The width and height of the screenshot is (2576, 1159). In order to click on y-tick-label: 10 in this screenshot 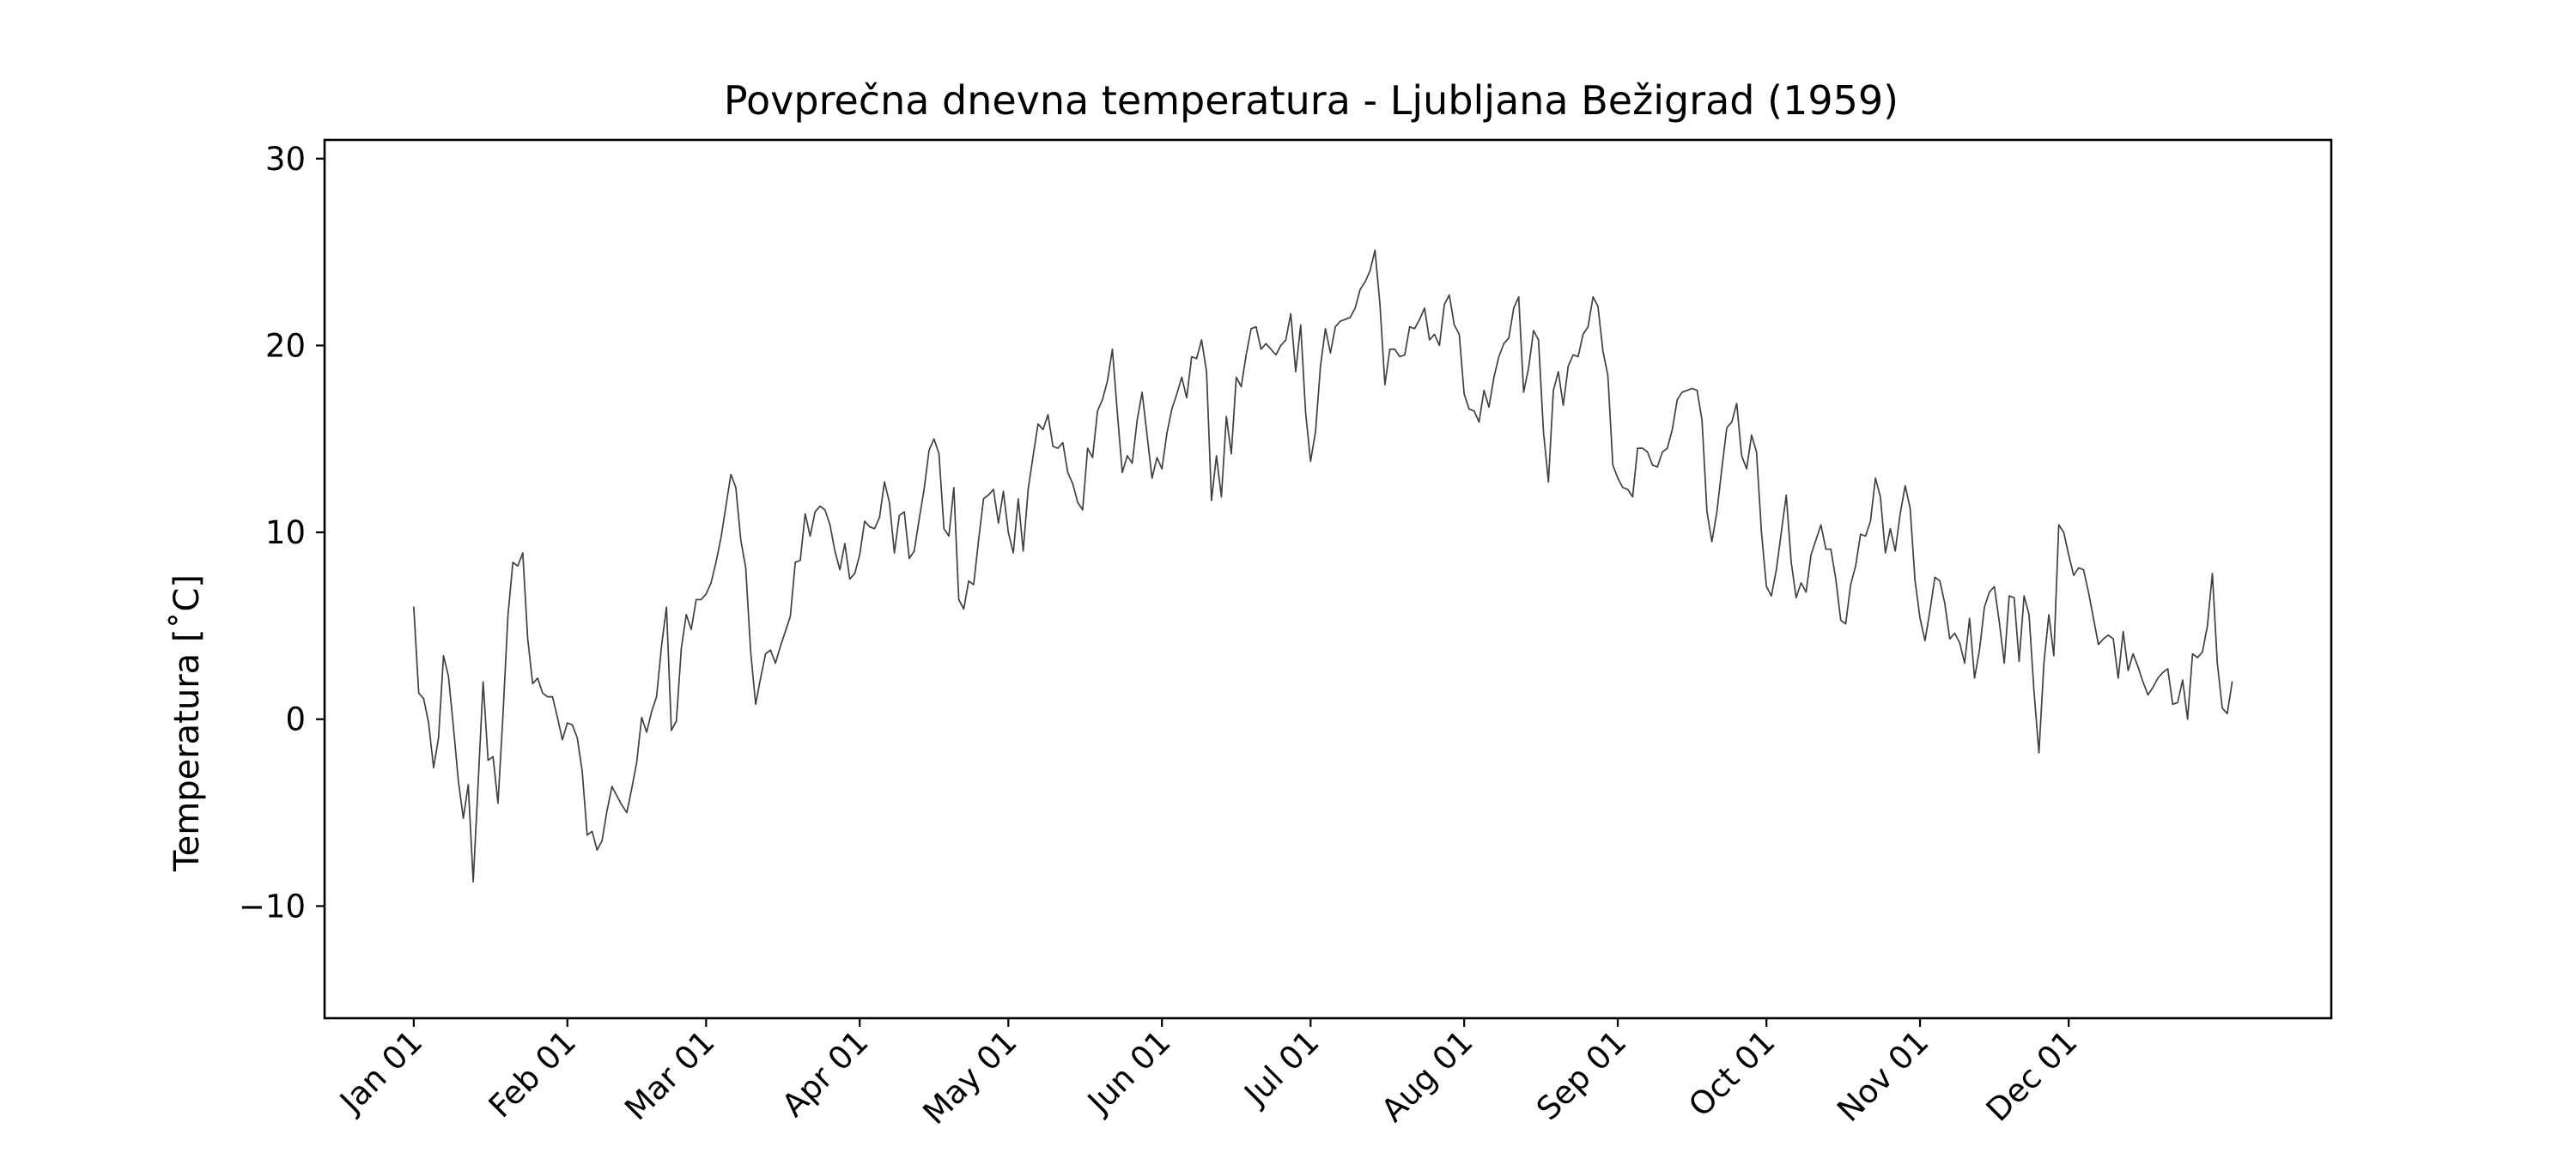, I will do `click(285, 533)`.